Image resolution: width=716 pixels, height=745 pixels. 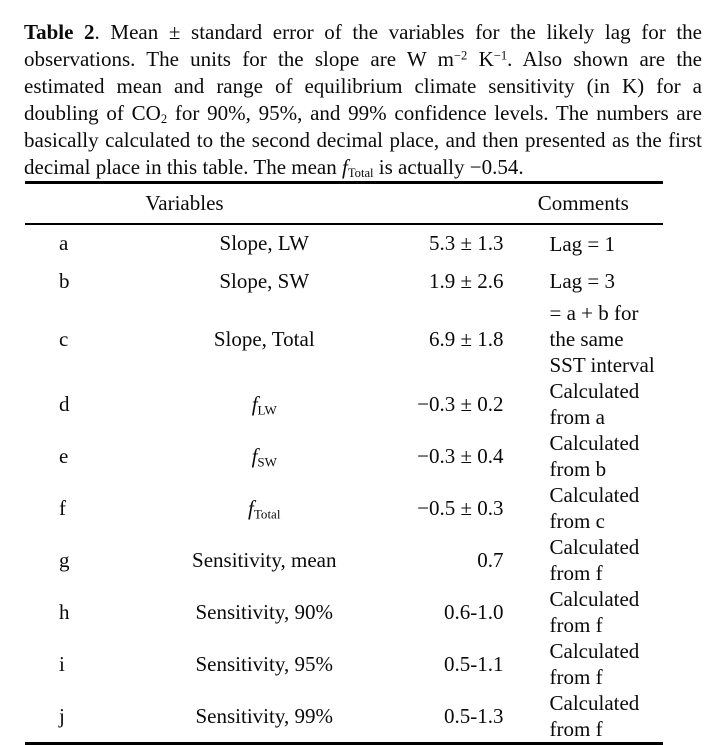 I want to click on column-header-variables: Variables, so click(x=184, y=203).